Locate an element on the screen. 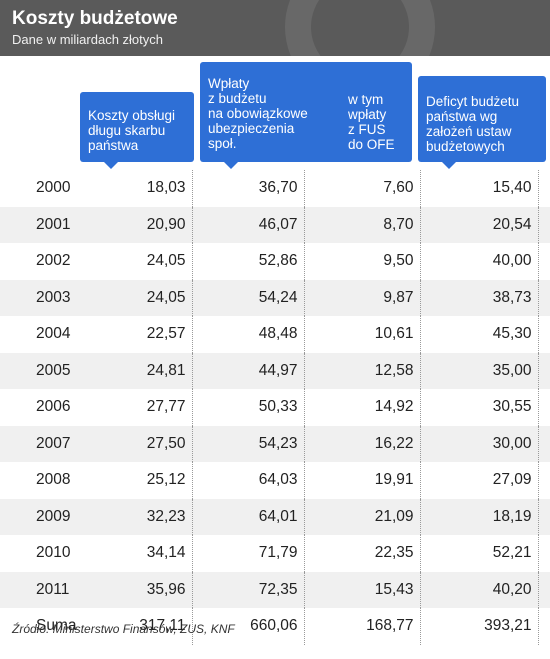 This screenshot has height=659, width=550. deficit-cell: 52,21 is located at coordinates (479, 553).